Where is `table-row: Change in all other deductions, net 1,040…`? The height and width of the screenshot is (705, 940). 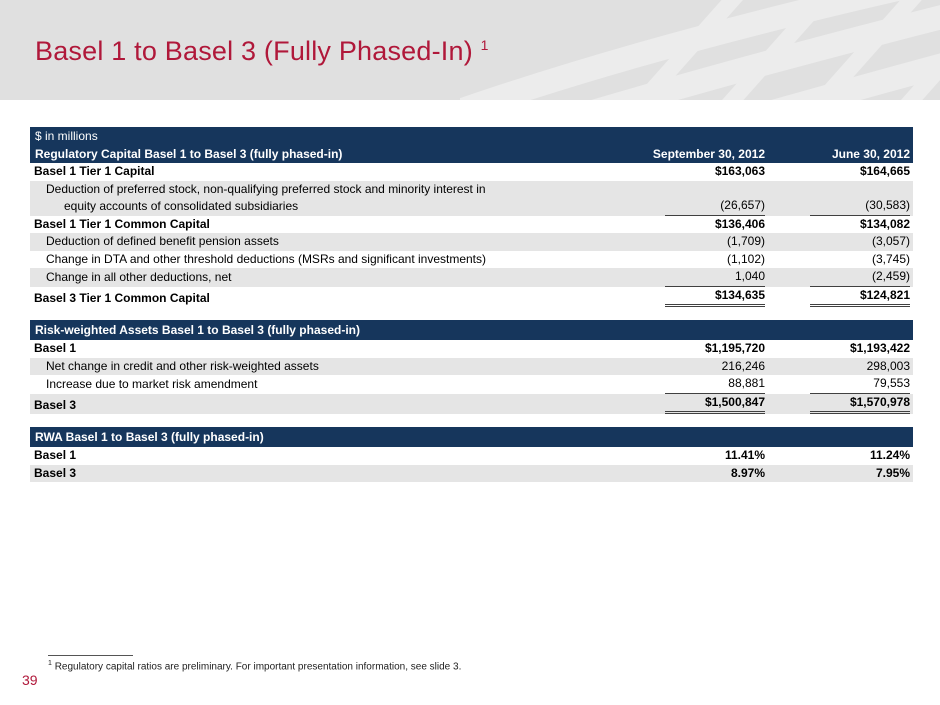 table-row: Change in all other deductions, net 1,040… is located at coordinates (471, 277).